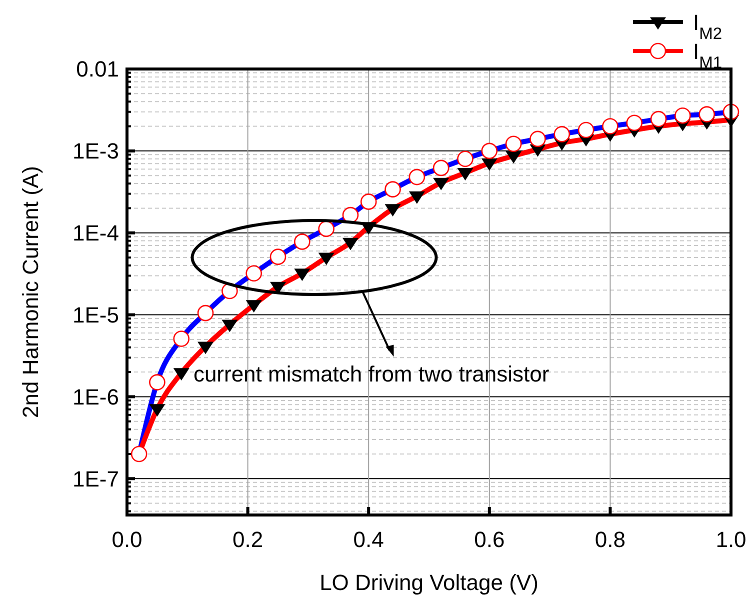  Describe the element at coordinates (610, 539) in the screenshot. I see `x-tick-label: 0.8` at that location.